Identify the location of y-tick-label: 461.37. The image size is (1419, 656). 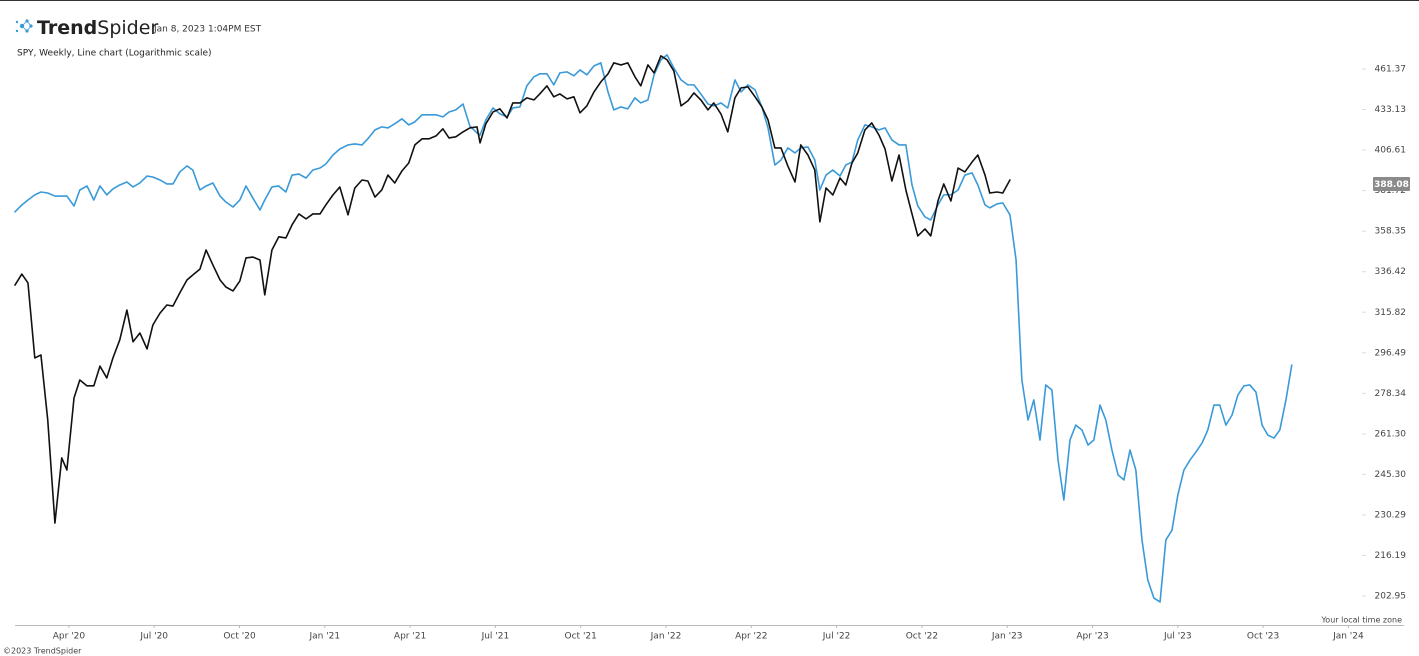
(1391, 70).